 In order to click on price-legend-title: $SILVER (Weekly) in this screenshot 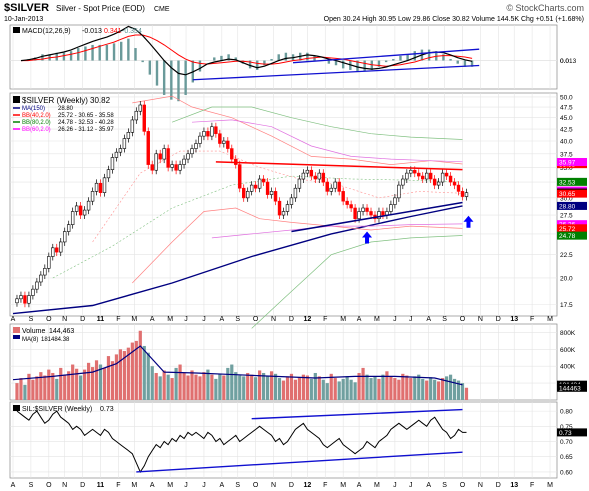, I will do `click(55, 100)`.